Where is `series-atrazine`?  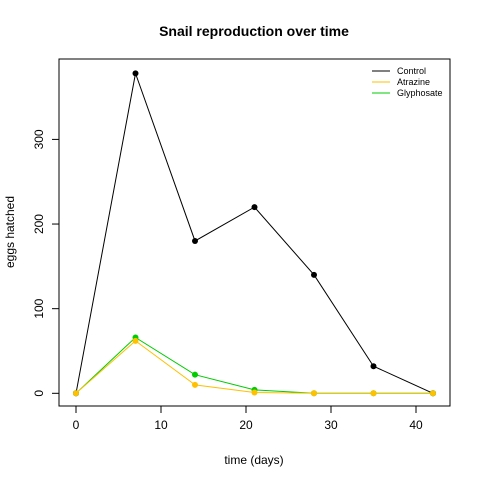
series-atrazine is located at coordinates (254, 367).